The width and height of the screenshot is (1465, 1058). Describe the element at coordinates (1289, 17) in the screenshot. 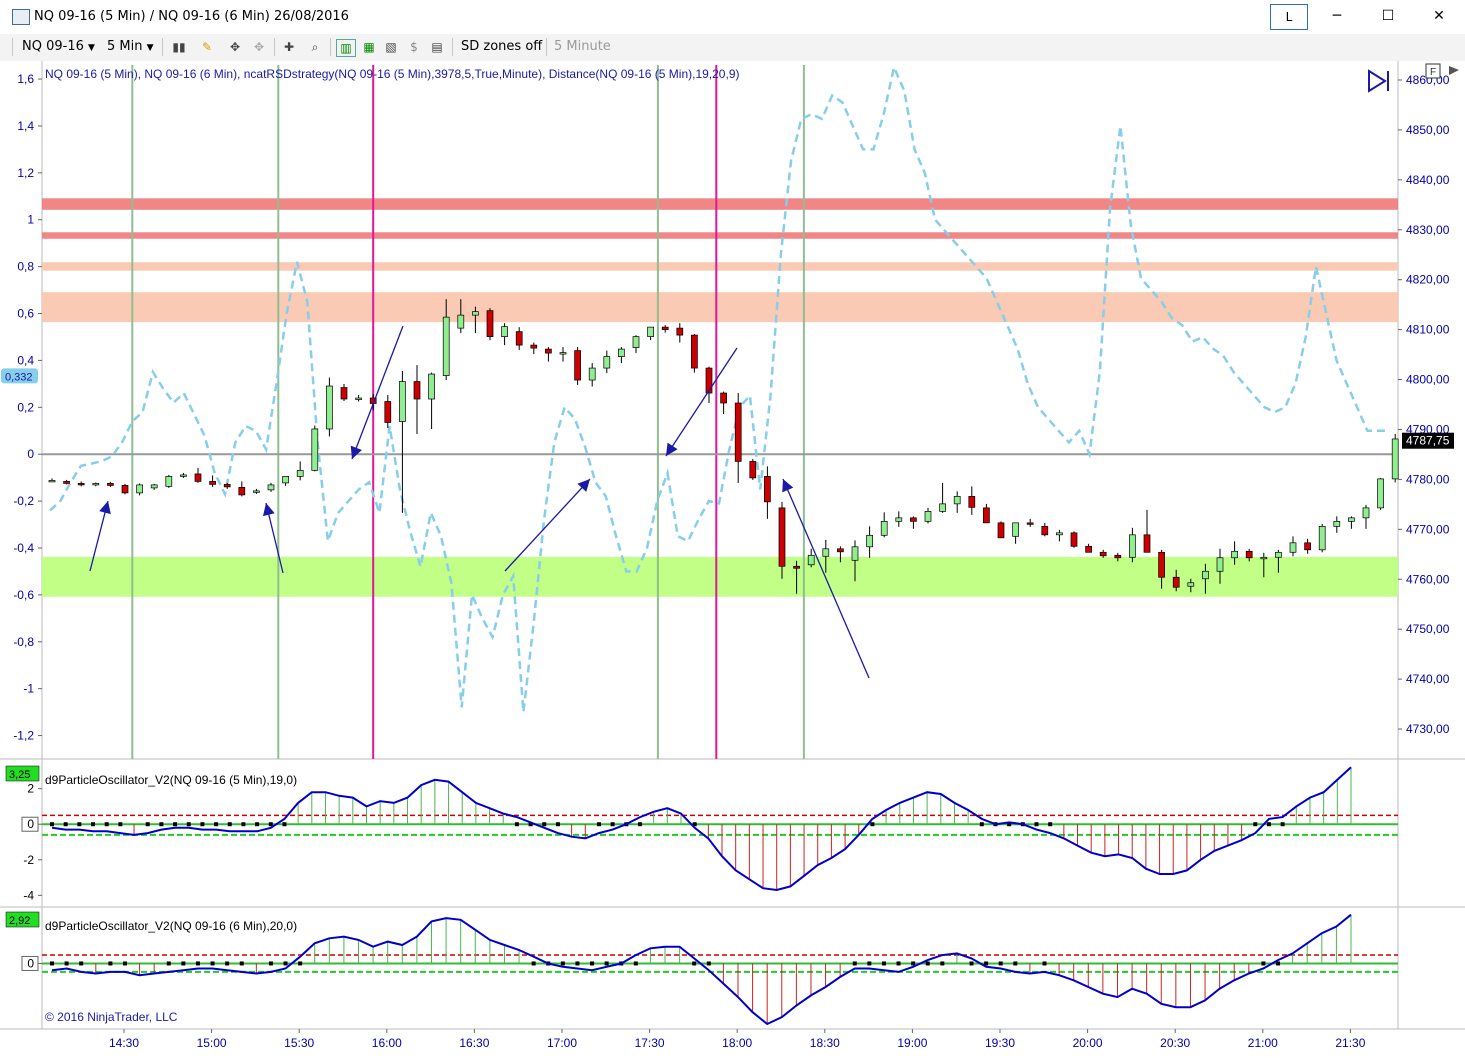

I see `link-button: L` at that location.